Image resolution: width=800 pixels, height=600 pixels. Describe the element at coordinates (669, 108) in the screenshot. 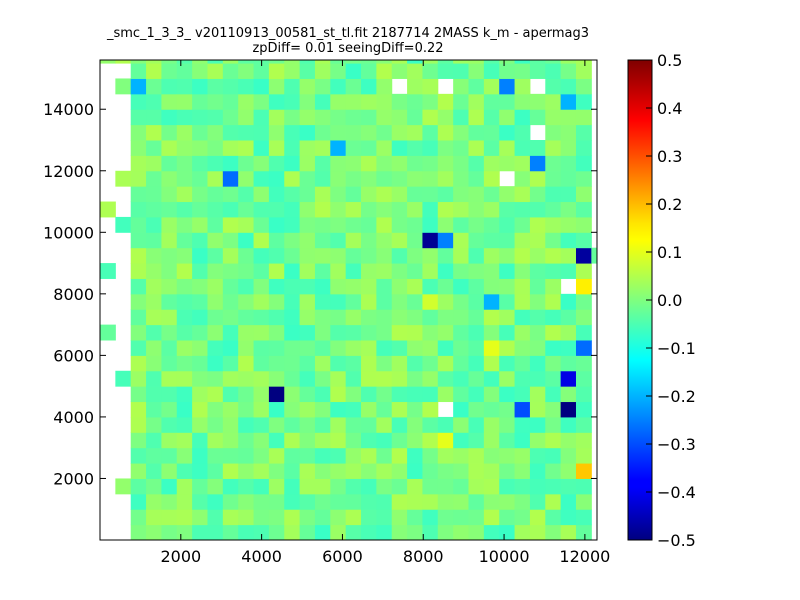

I see `colorbar-tick-label: 0.4` at that location.